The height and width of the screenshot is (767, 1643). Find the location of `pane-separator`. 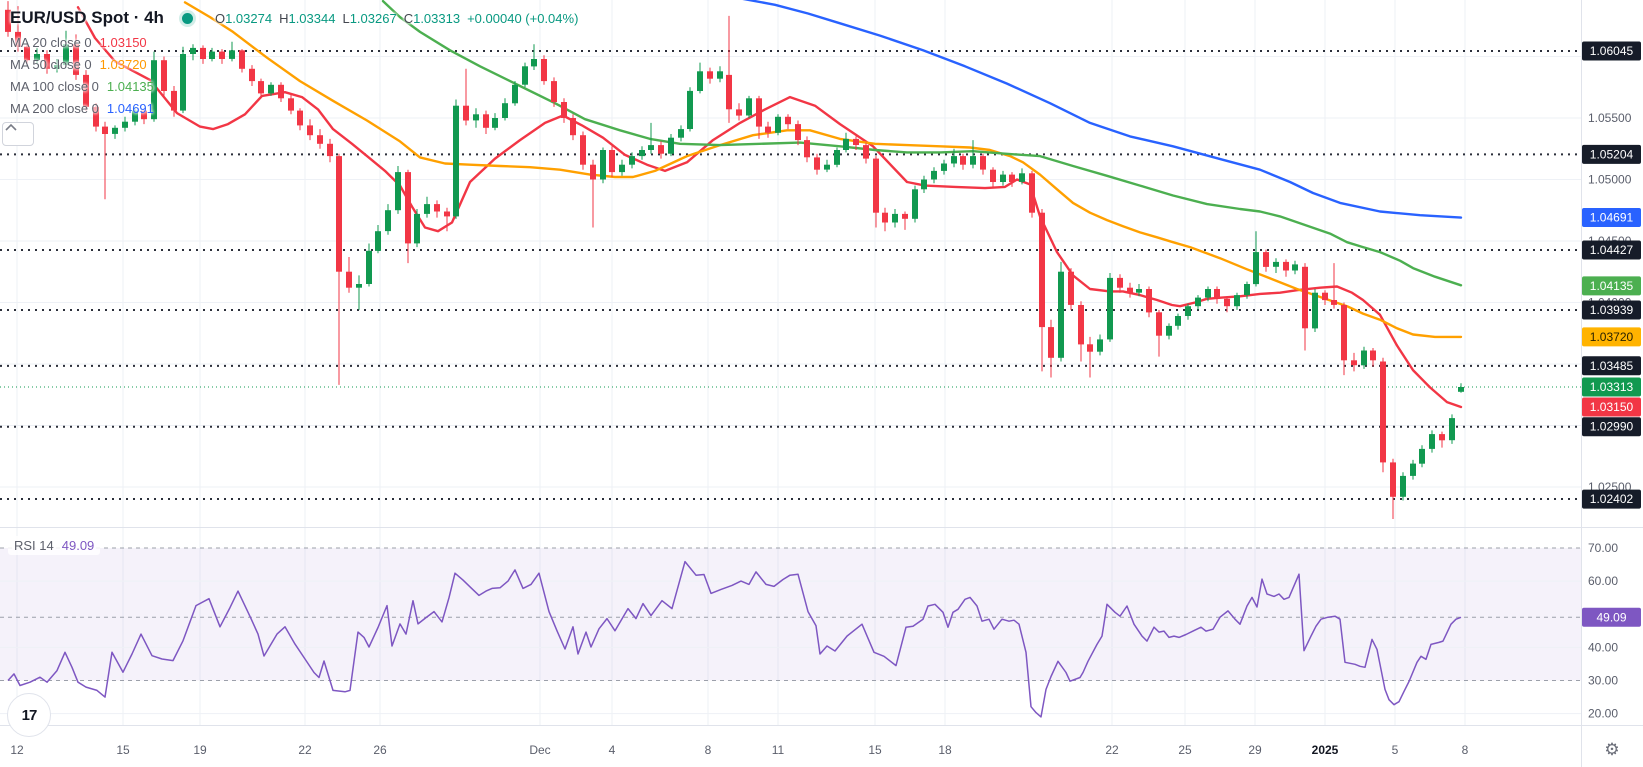

pane-separator is located at coordinates (821, 527).